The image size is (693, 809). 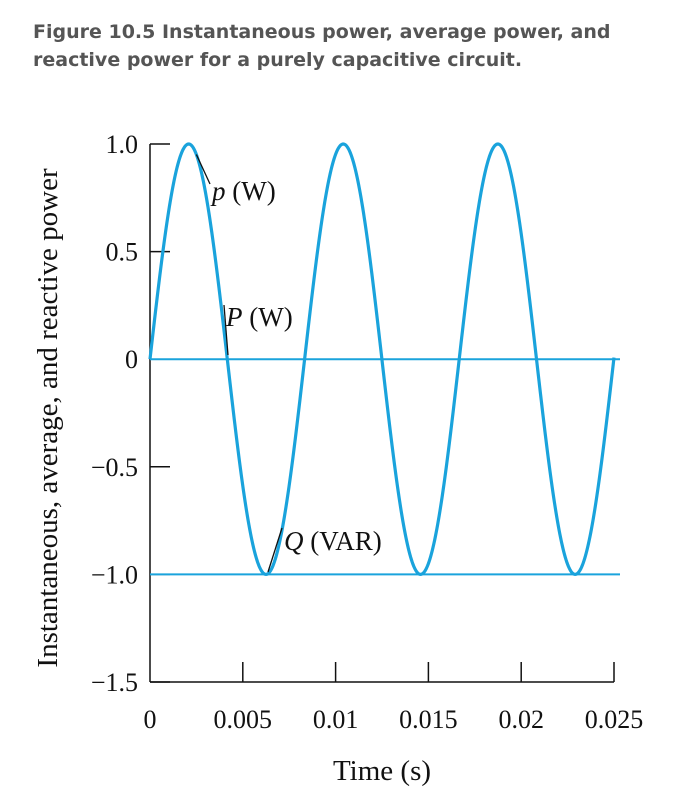 What do you see at coordinates (336, 719) in the screenshot?
I see `x-tick-label: 0.01` at bounding box center [336, 719].